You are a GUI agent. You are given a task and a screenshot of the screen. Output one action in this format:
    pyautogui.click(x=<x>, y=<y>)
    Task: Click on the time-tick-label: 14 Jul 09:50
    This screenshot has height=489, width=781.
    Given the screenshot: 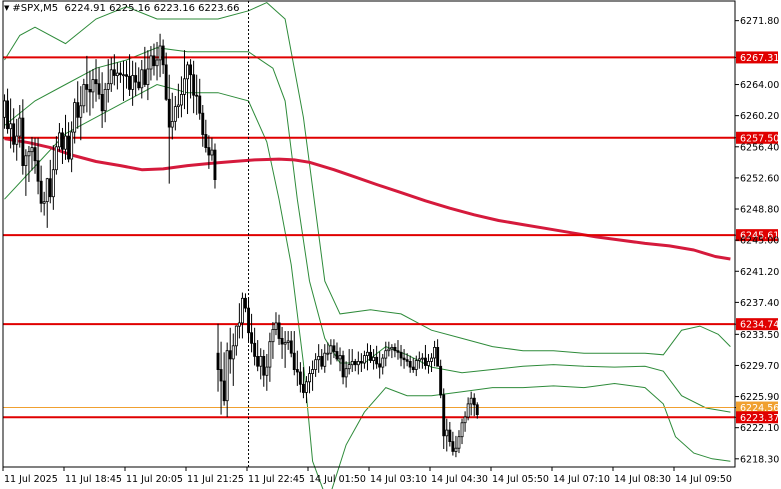 What is the action you would take?
    pyautogui.click(x=703, y=479)
    